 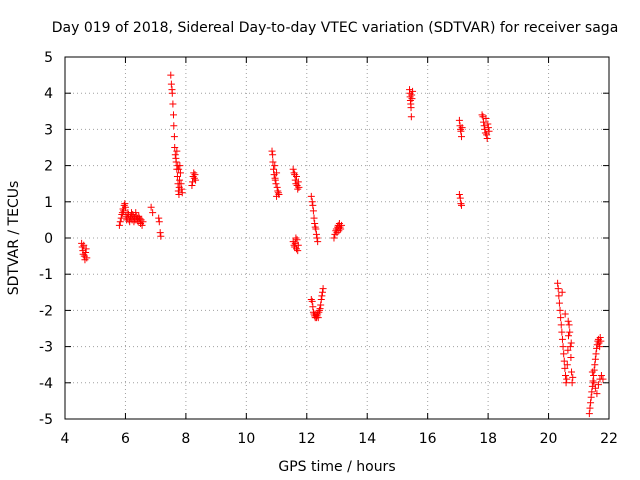 What do you see at coordinates (307, 439) in the screenshot?
I see `x-tick-label: 12` at bounding box center [307, 439].